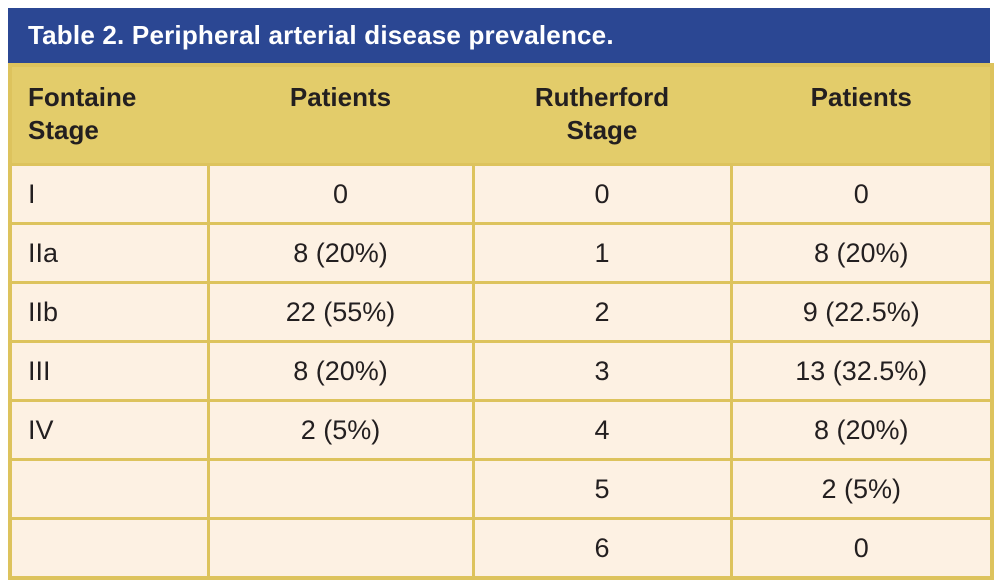 This screenshot has width=998, height=586. Describe the element at coordinates (340, 194) in the screenshot. I see `cell-fontaine-patients: 0` at that location.